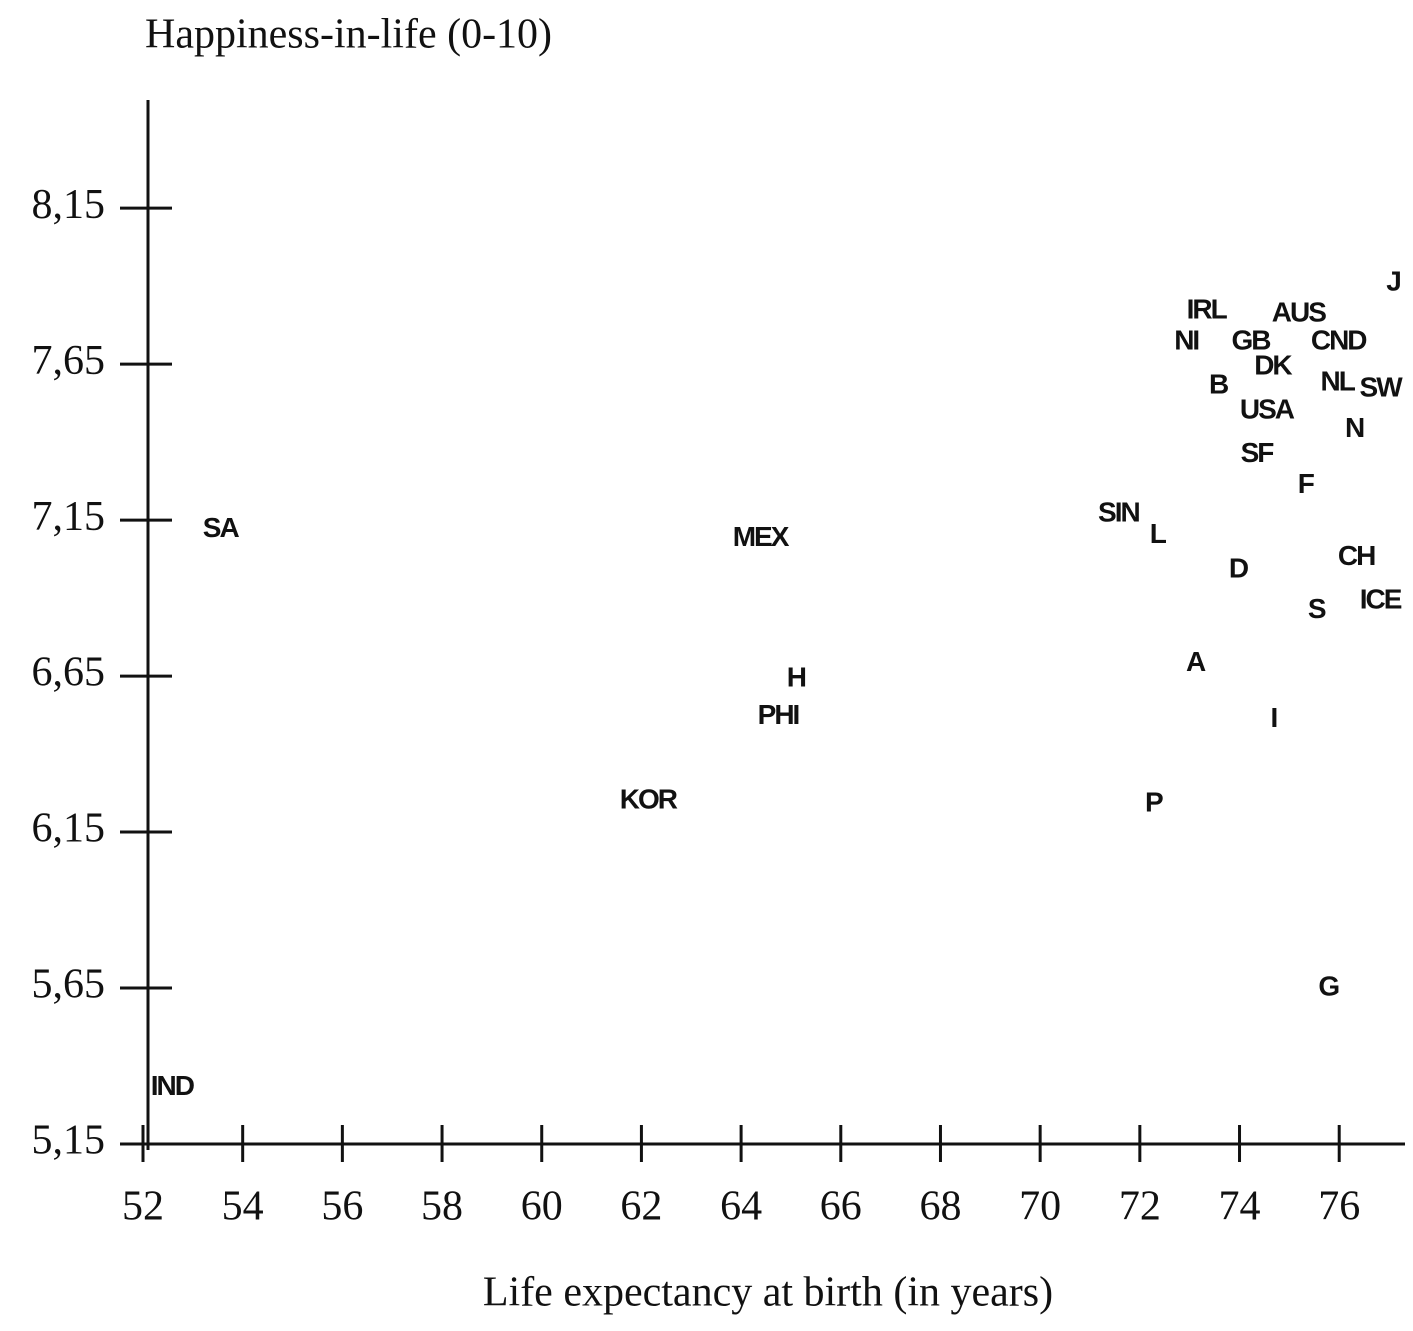  Describe the element at coordinates (768, 1293) in the screenshot. I see `x-axis-label: Life expectancy at birth (in years)` at that location.